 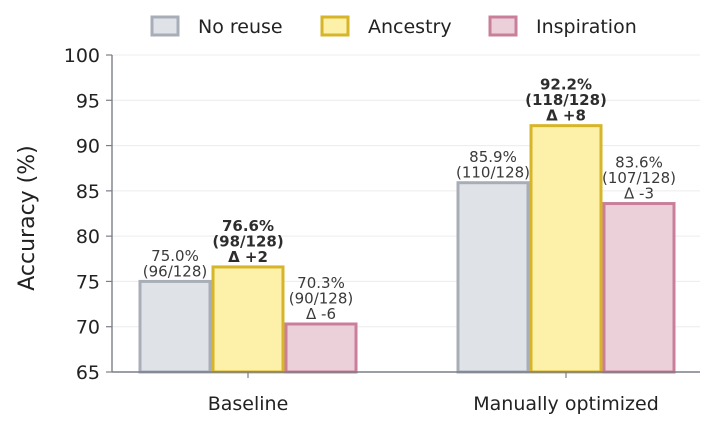 What do you see at coordinates (175, 271) in the screenshot?
I see `bar-value-label: (96/128)` at bounding box center [175, 271].